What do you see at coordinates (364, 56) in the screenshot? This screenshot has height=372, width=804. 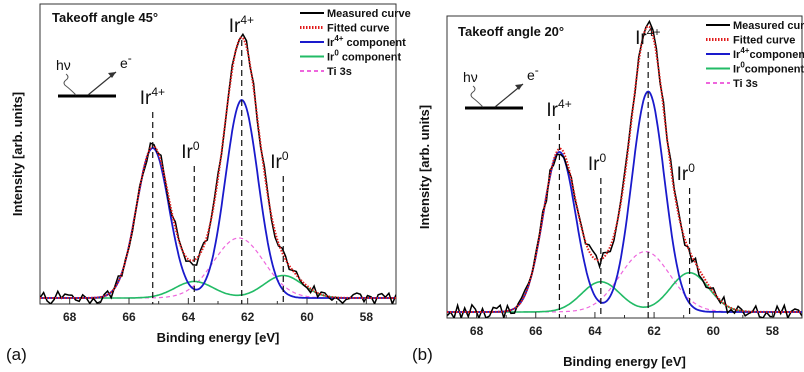 I see `legend-entry: Ir0 component` at bounding box center [364, 56].